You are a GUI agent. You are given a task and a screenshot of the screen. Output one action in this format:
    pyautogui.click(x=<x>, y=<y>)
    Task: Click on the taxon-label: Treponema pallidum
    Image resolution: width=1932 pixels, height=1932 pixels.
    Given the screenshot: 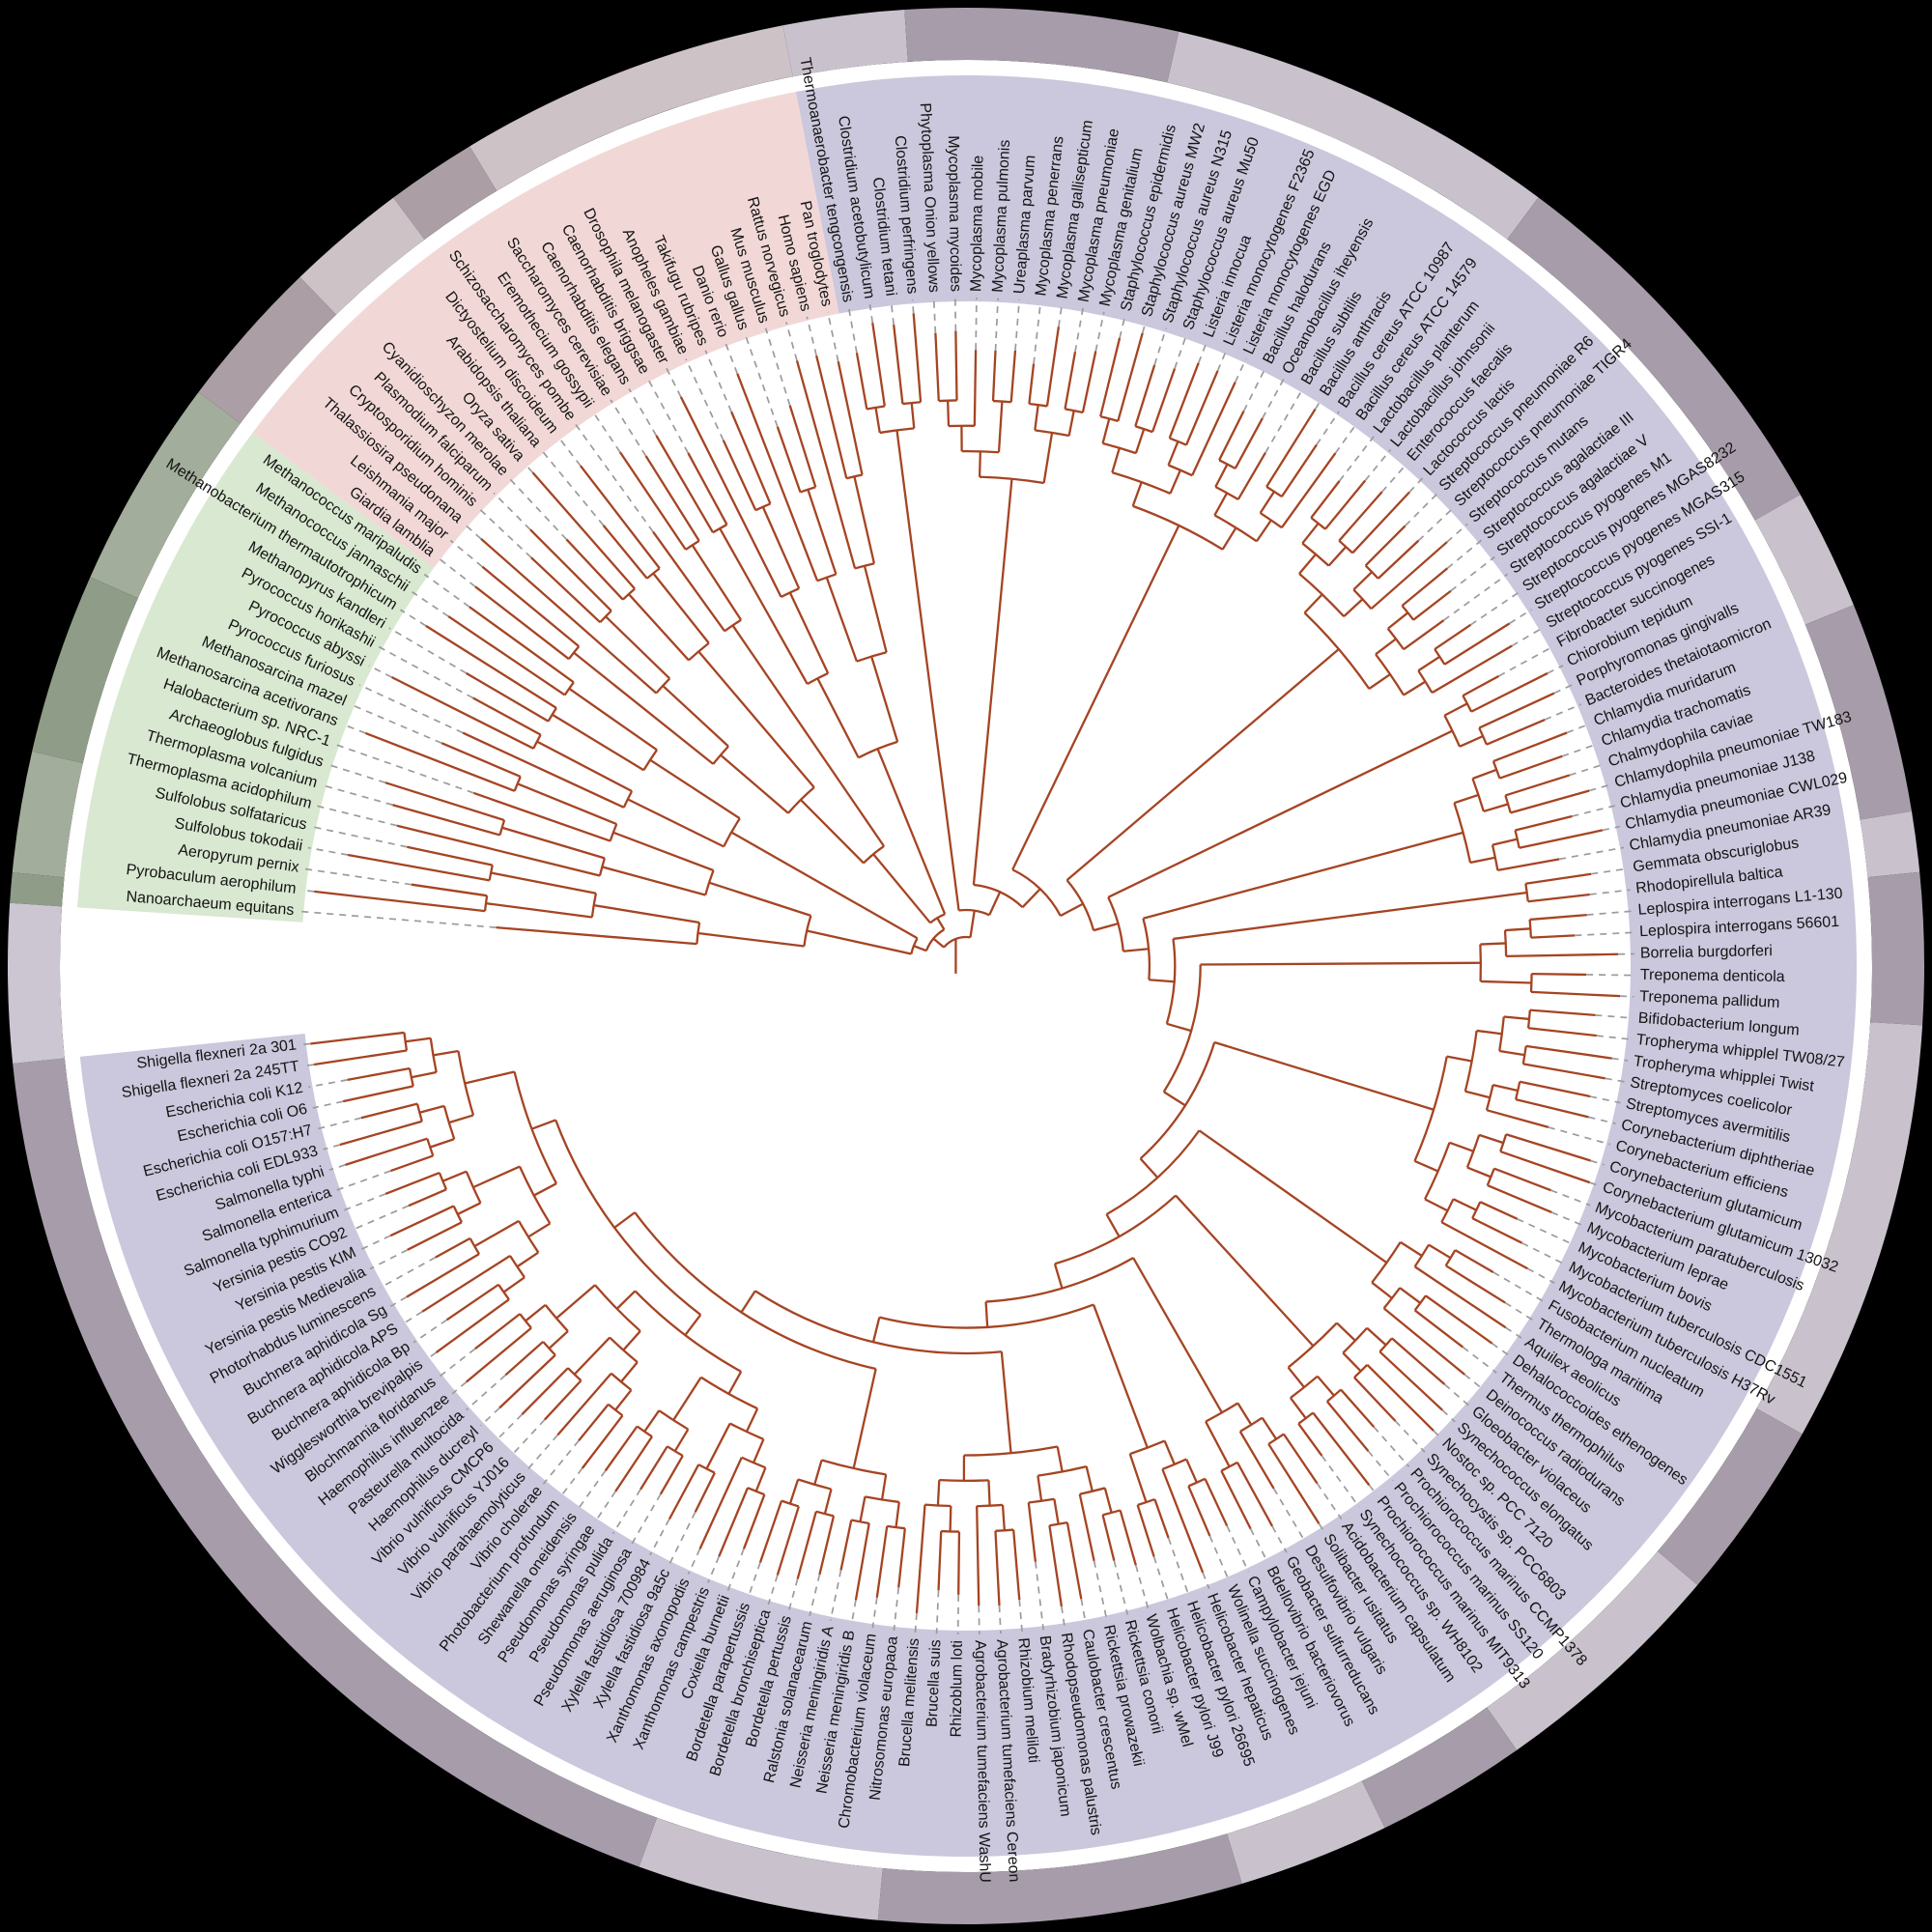 What is the action you would take?
    pyautogui.click(x=1709, y=999)
    